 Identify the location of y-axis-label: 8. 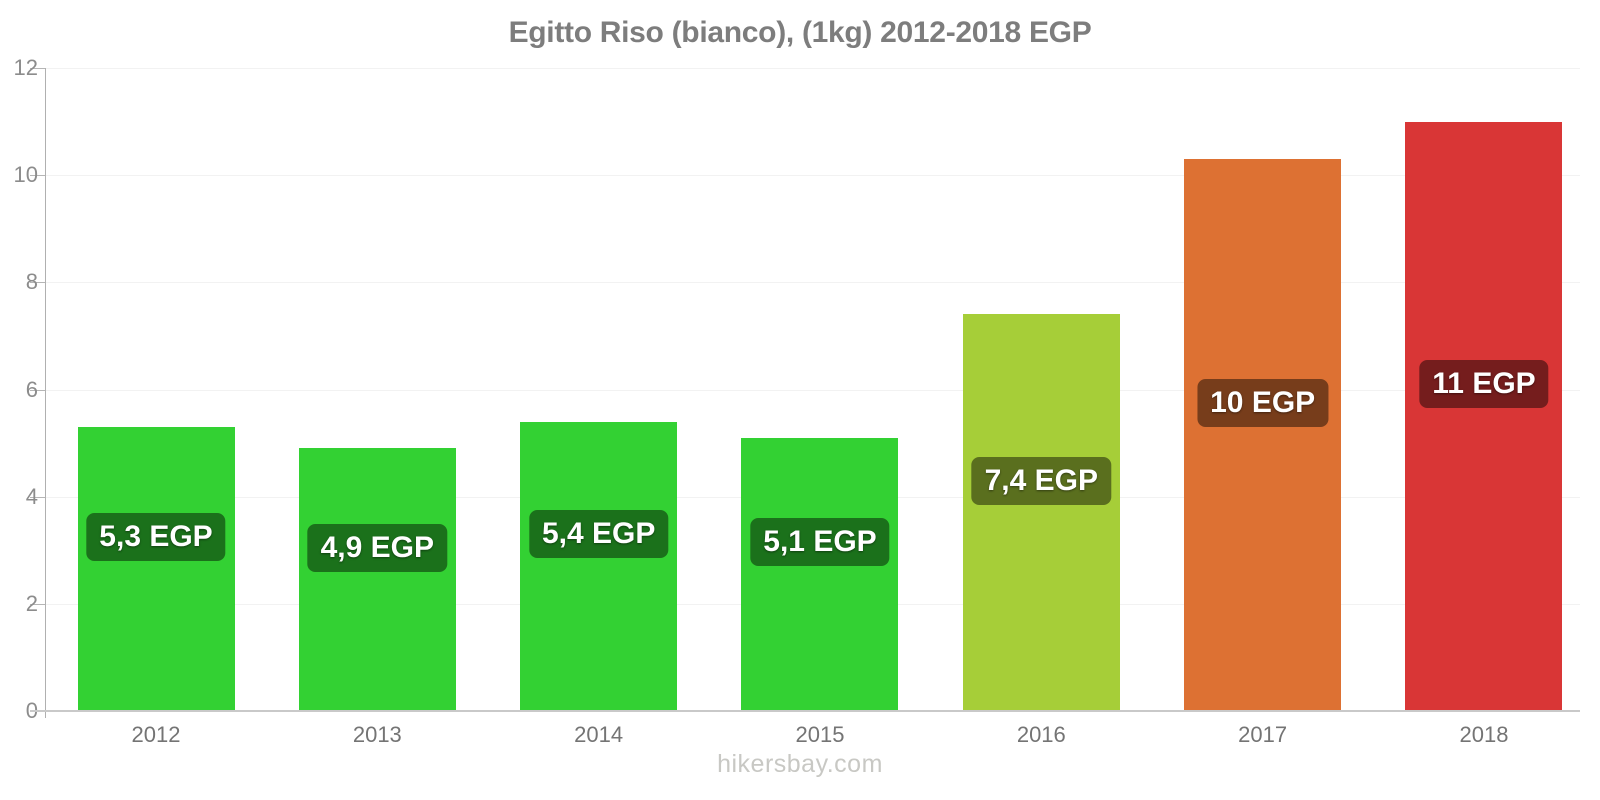
(31, 282).